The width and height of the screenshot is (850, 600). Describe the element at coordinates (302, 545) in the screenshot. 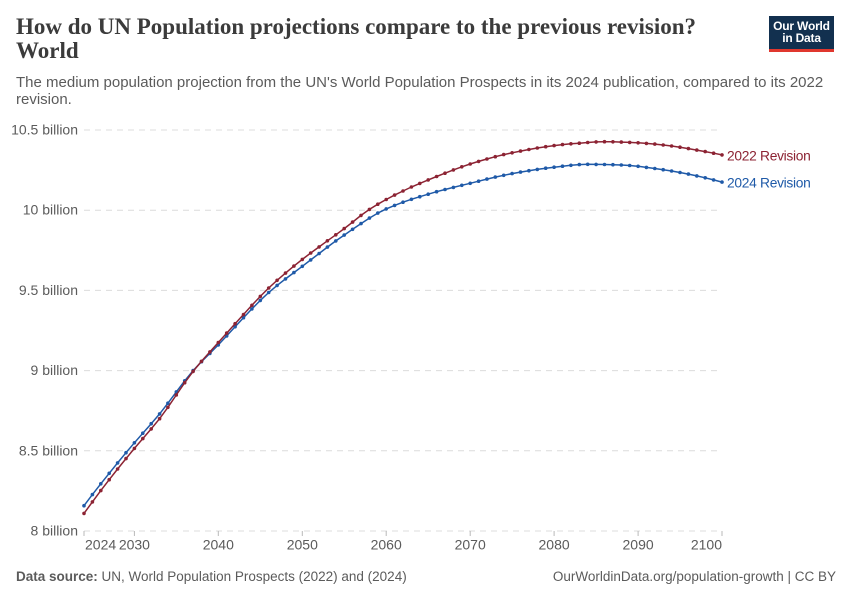

I see `svg-text: 2050` at that location.